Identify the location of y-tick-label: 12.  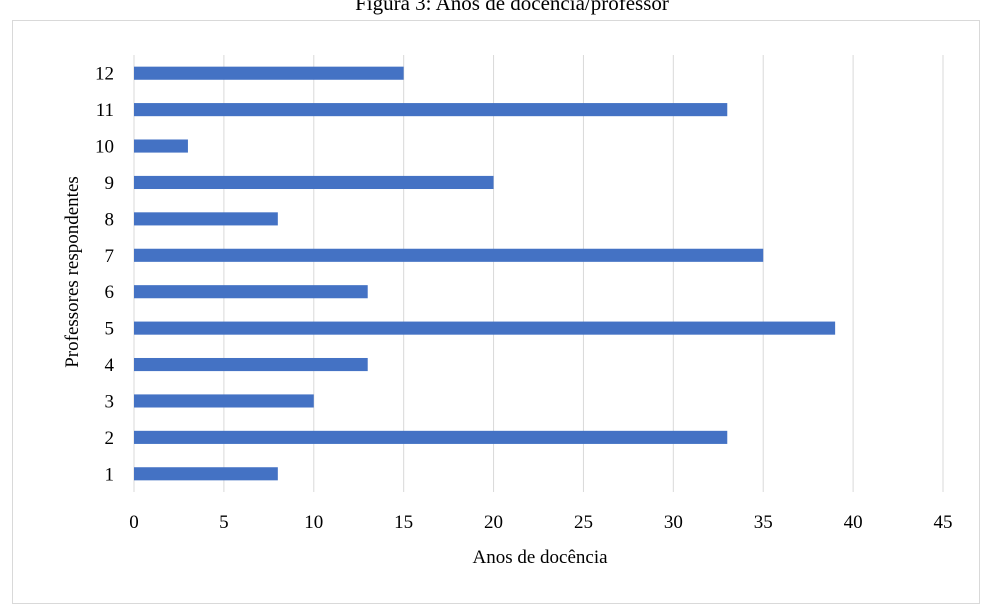
(104, 74).